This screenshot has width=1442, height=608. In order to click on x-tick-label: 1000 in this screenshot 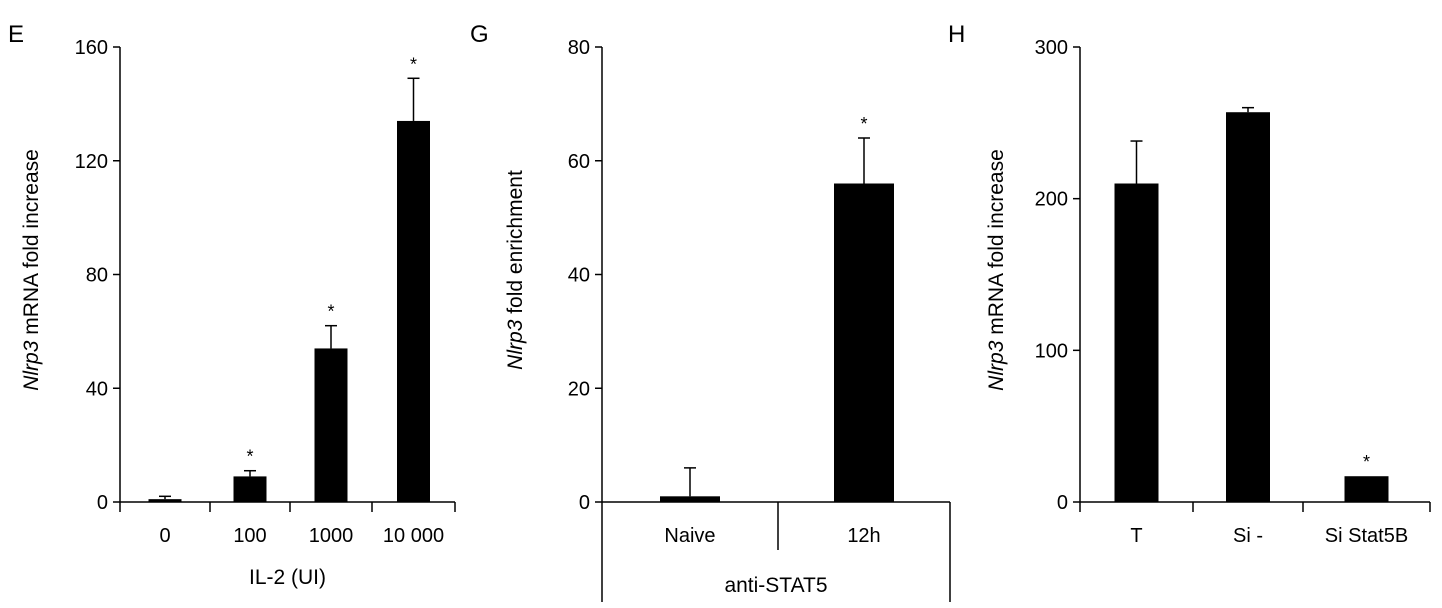, I will do `click(331, 536)`.